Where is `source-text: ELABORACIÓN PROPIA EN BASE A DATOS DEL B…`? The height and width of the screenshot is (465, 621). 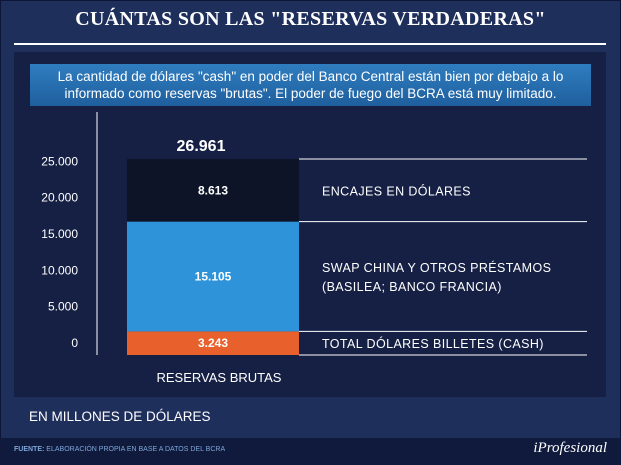
source-text: ELABORACIÓN PROPIA EN BASE A DATOS DEL B… is located at coordinates (136, 449).